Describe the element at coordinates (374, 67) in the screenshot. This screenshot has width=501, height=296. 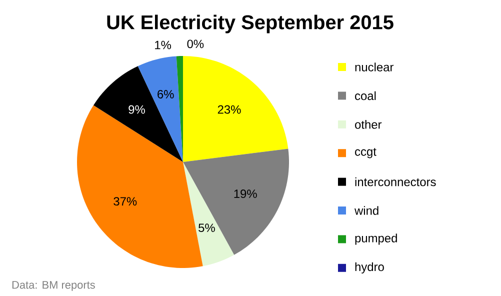
I see `legend-label: nuclear` at that location.